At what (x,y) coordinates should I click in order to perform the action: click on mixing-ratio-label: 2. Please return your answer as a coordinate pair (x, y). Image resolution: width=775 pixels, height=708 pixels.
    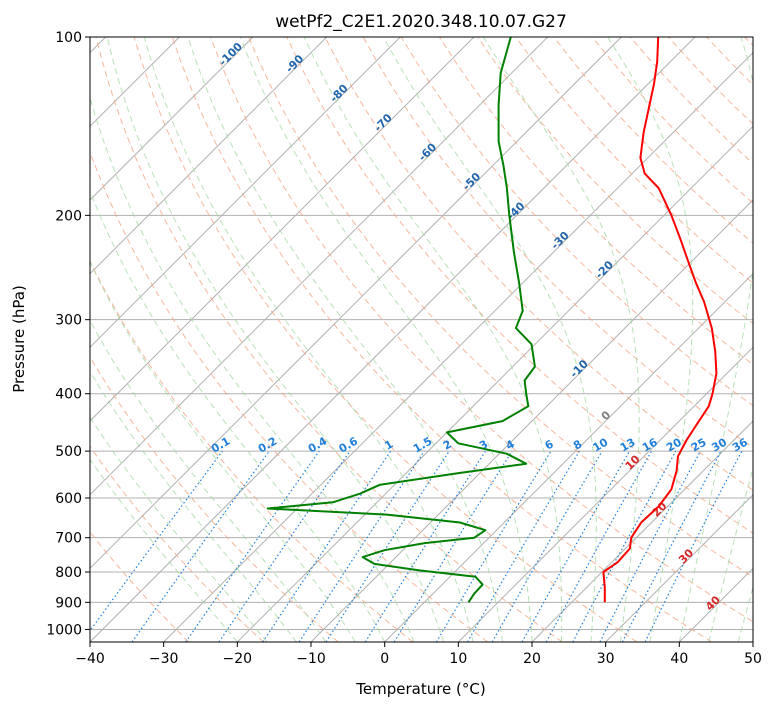
    Looking at the image, I should click on (447, 445).